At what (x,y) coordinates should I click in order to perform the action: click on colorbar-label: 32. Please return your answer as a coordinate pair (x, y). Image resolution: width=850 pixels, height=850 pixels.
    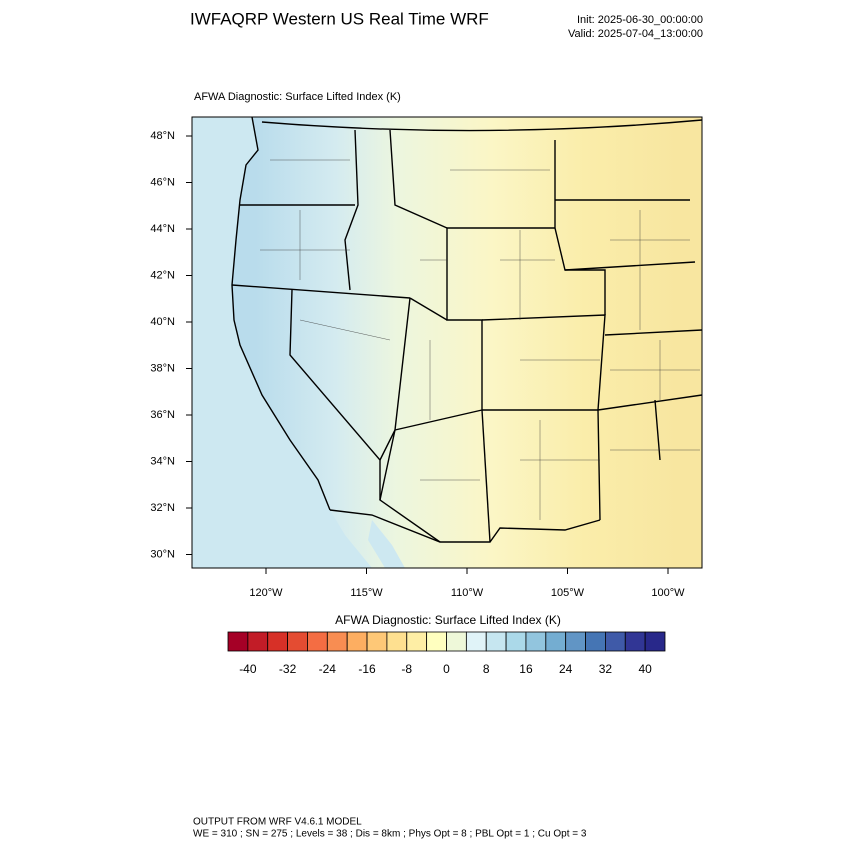
    Looking at the image, I should click on (606, 669).